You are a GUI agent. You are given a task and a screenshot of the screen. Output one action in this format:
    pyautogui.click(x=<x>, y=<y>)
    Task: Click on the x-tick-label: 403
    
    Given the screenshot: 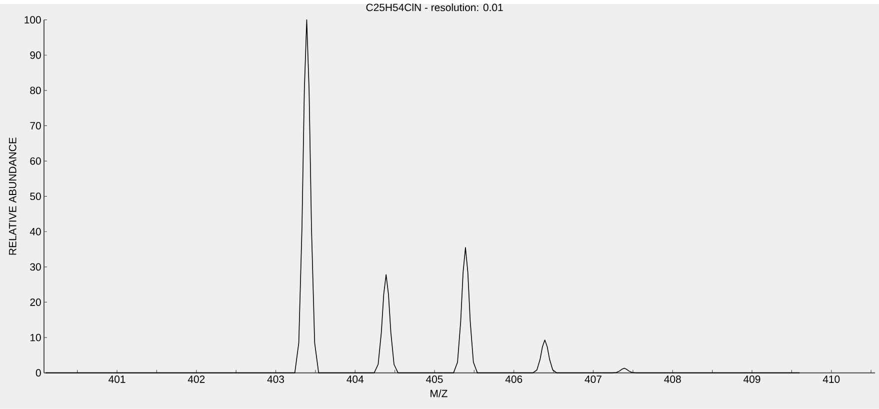 What is the action you would take?
    pyautogui.click(x=275, y=380)
    